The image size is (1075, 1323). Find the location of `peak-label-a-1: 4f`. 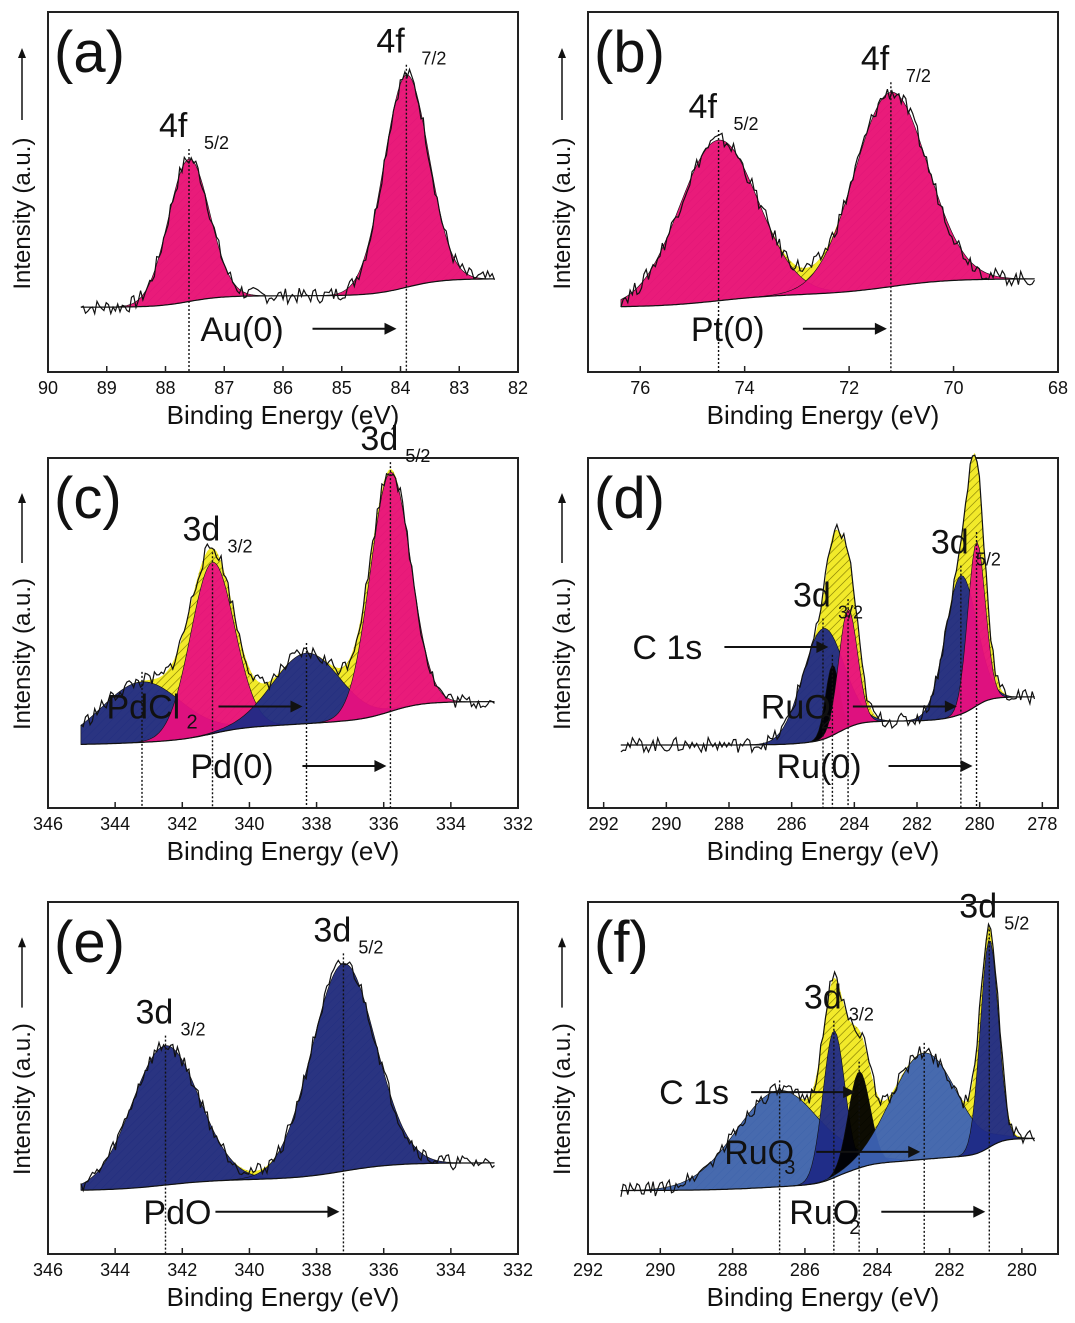

peak-label-a-1: 4f is located at coordinates (390, 42).